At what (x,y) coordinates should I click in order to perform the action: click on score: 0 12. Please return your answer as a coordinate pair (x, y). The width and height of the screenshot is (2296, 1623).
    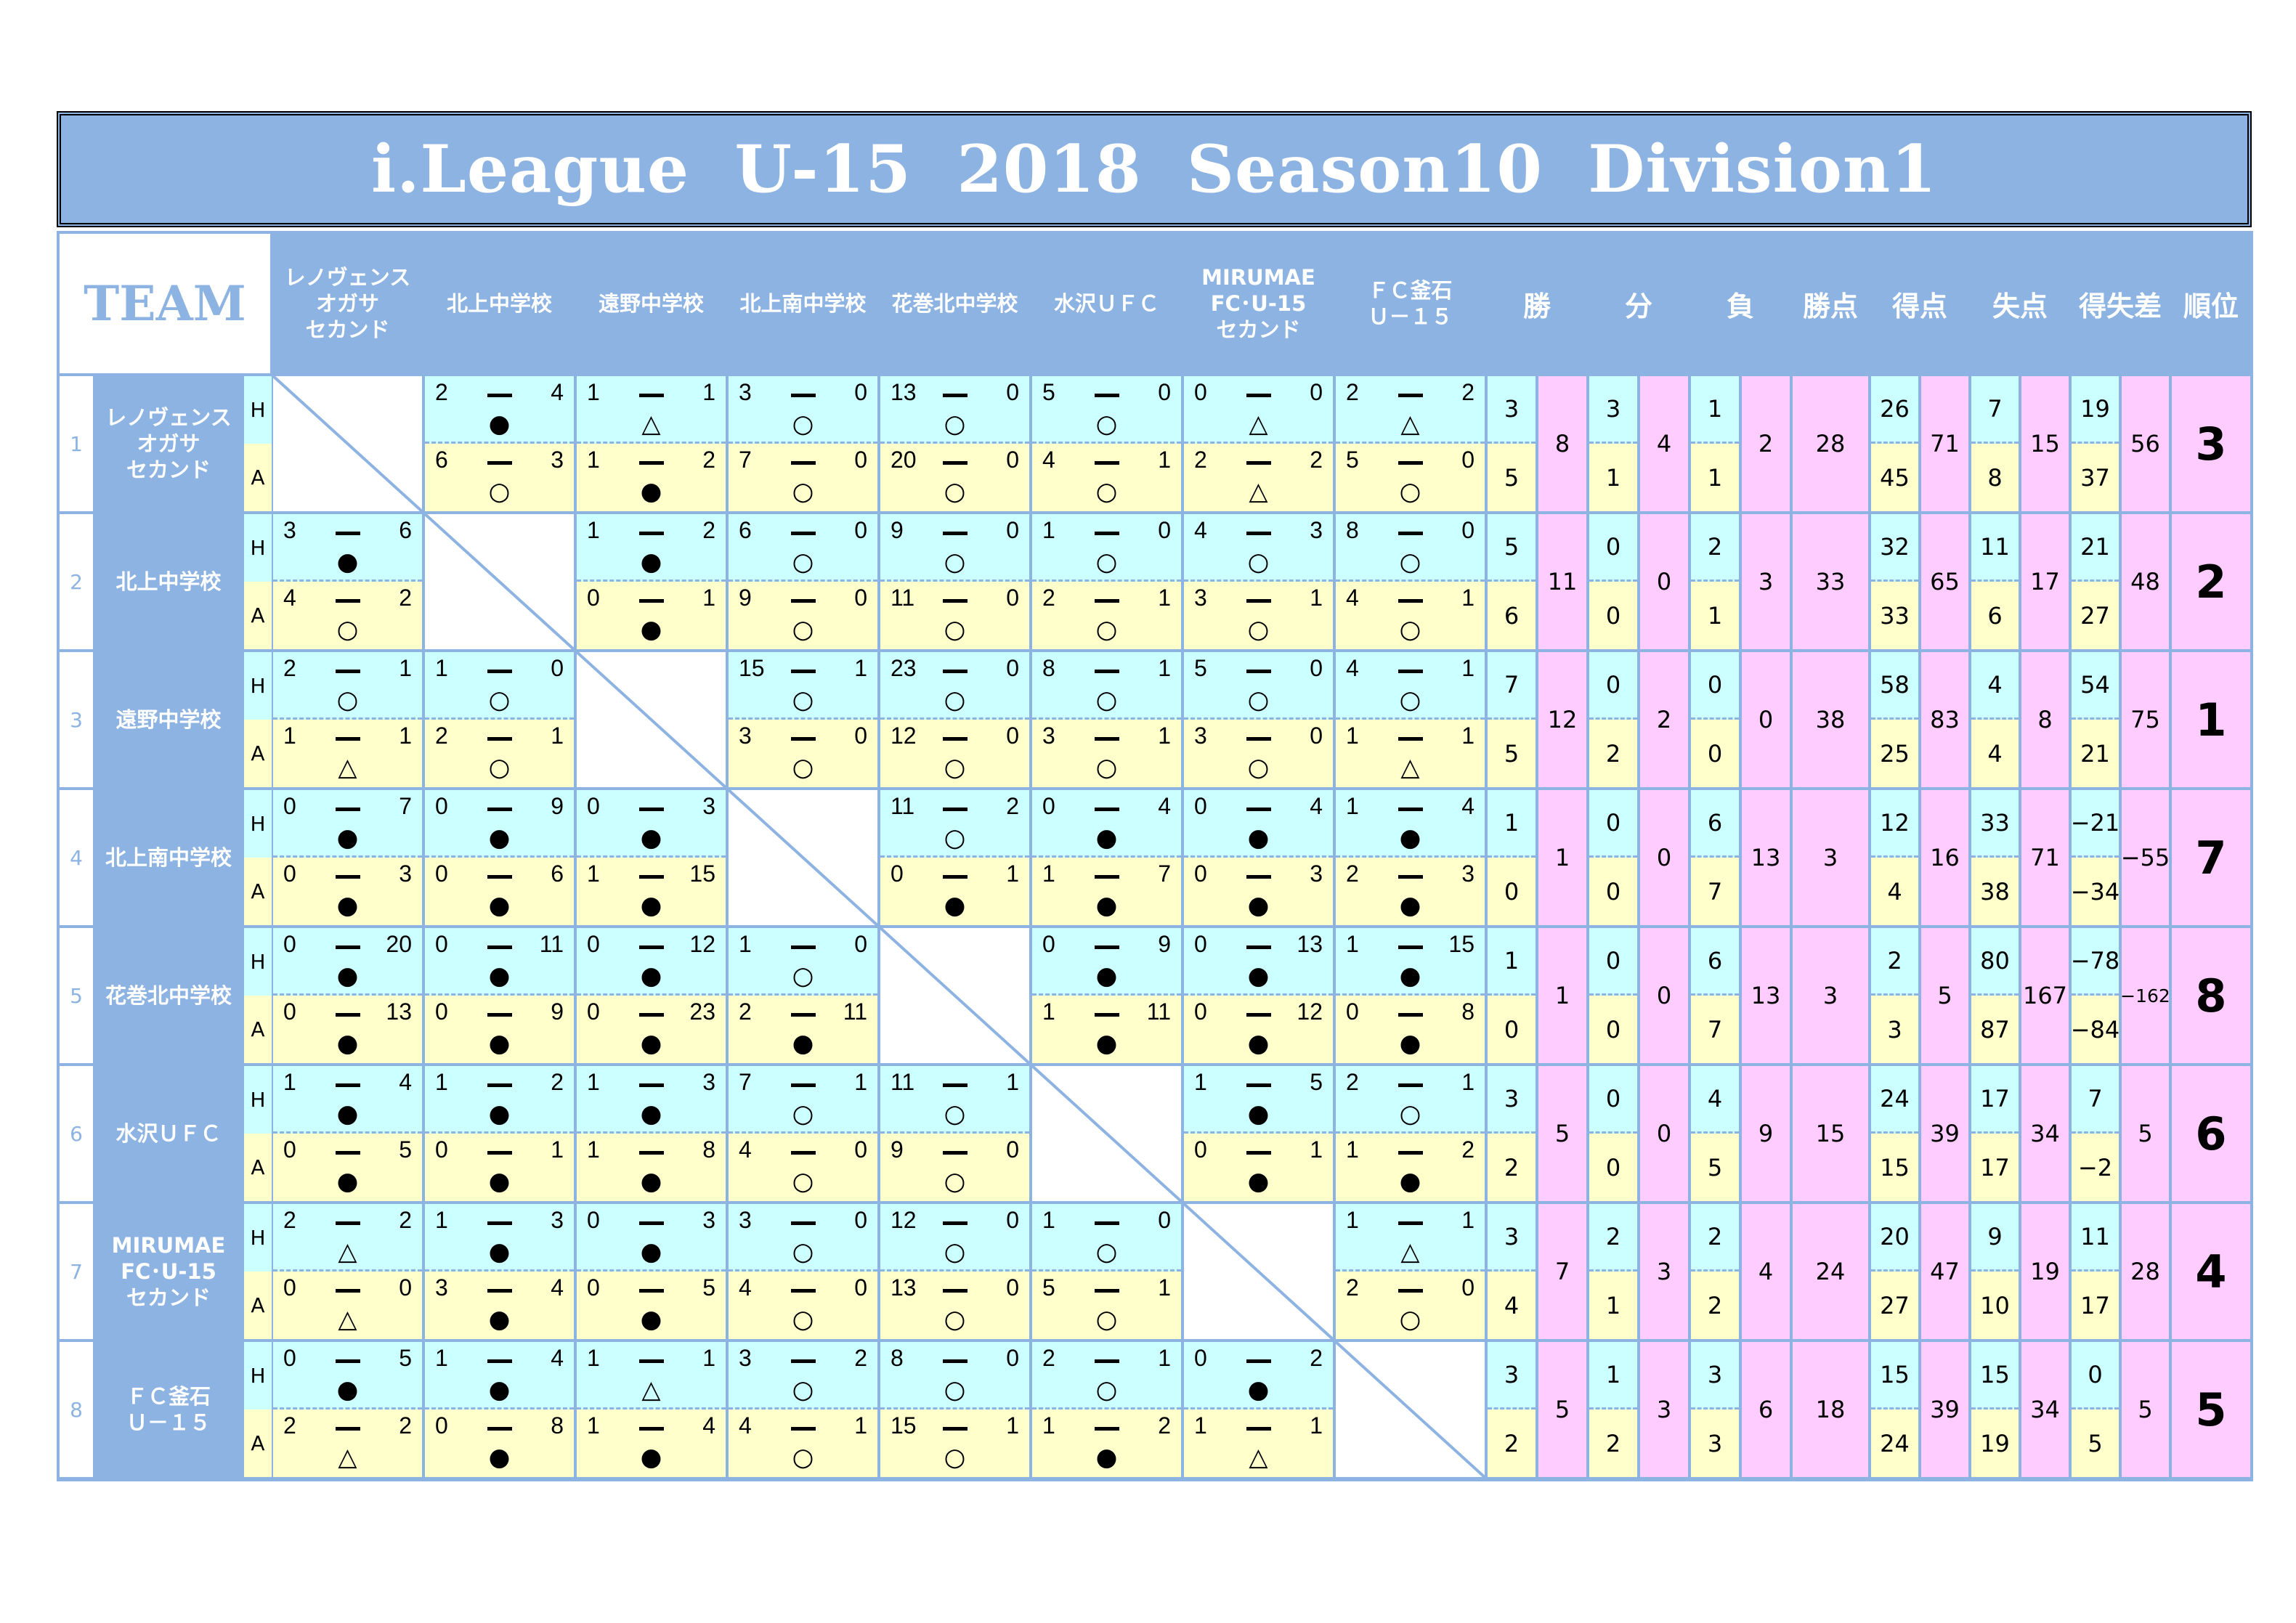
    Looking at the image, I should click on (652, 947).